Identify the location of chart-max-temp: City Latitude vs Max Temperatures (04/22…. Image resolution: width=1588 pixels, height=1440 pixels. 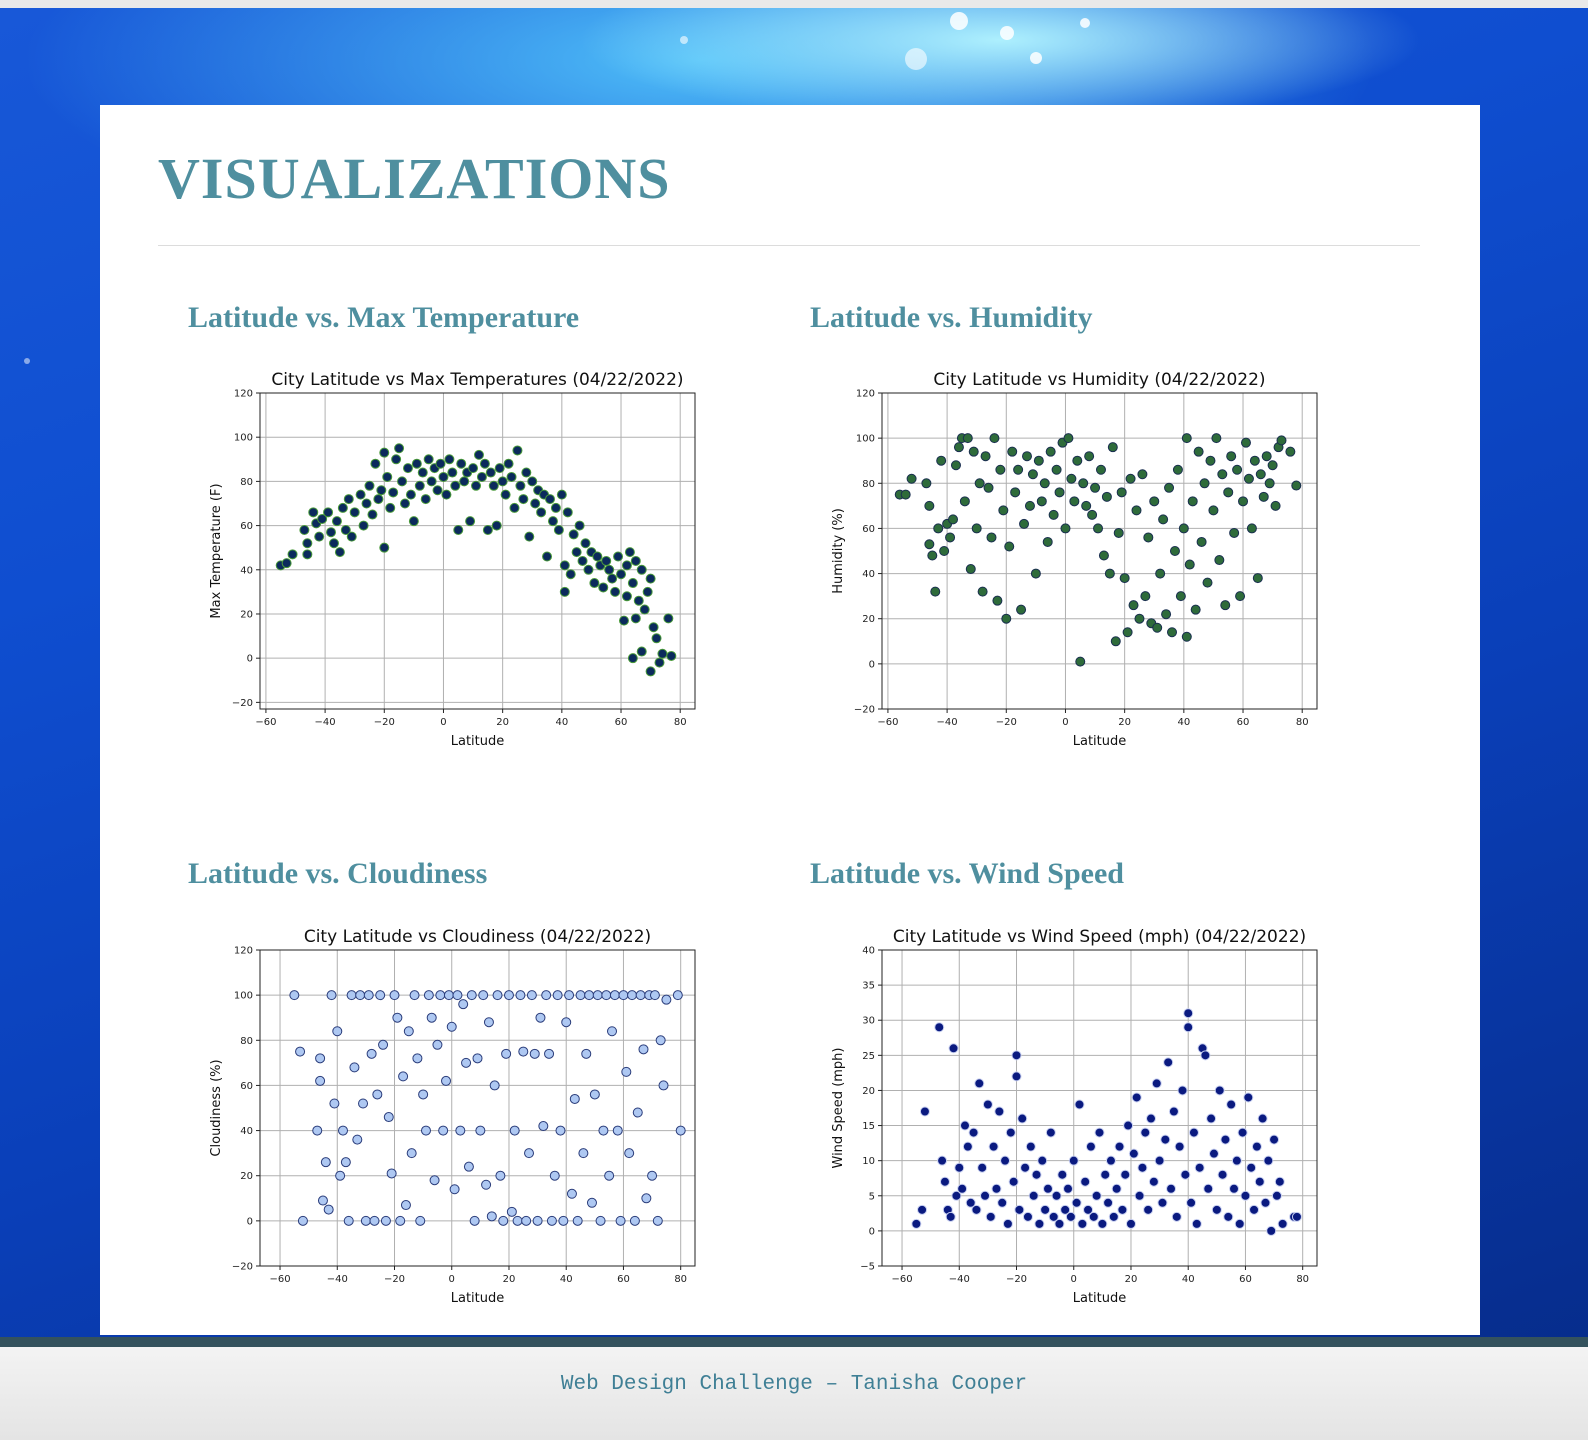
(450, 563).